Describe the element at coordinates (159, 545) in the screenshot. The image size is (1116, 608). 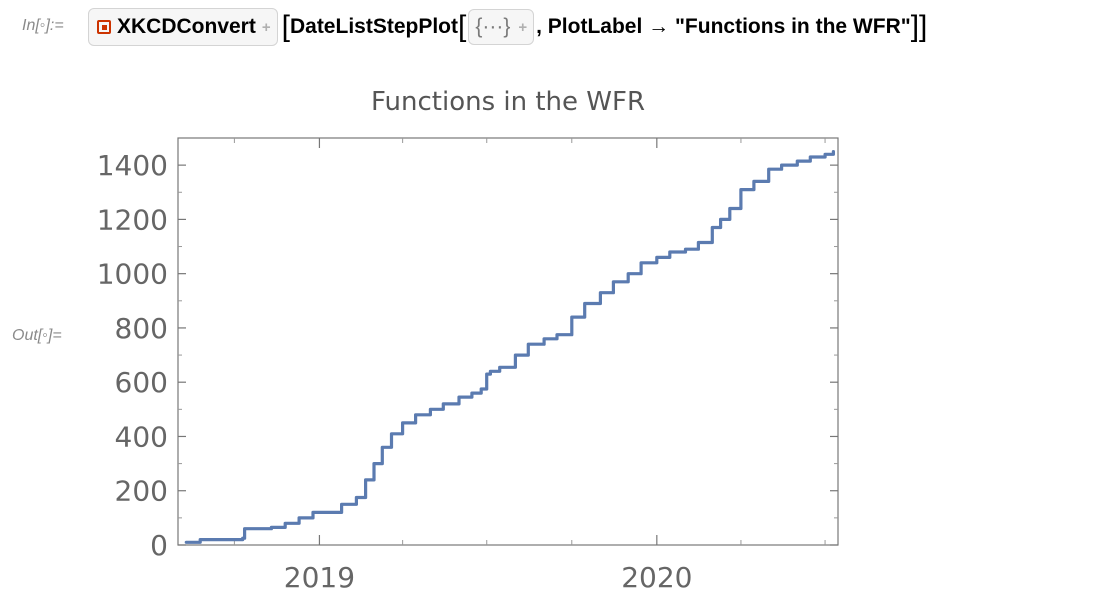
I see `y-tick-label: 0` at that location.